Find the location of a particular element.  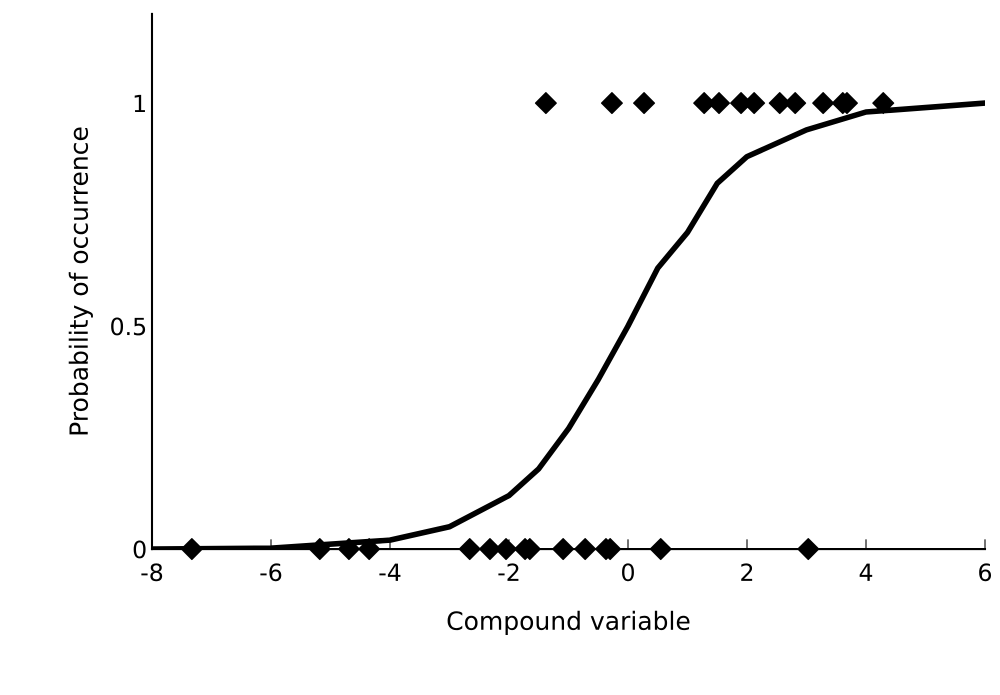

y-axis-title: Probability of occurrence is located at coordinates (80, 280).